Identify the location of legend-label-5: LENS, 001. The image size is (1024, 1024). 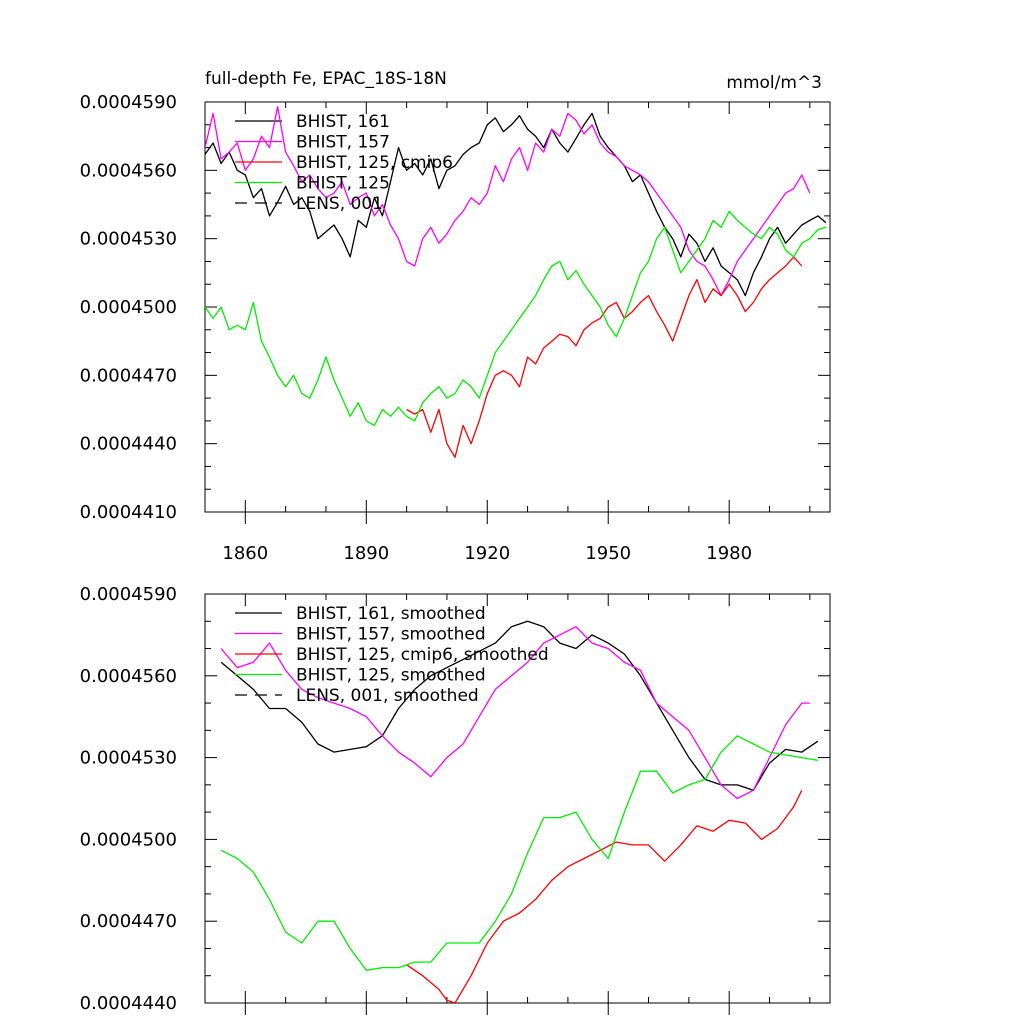
(339, 204).